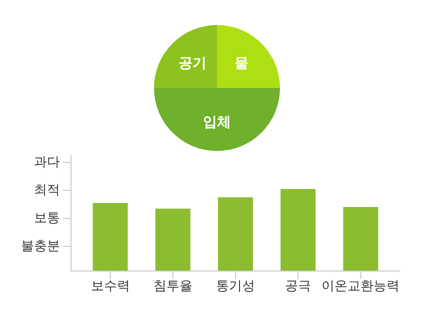 This screenshot has width=440, height=330. Describe the element at coordinates (47, 162) in the screenshot. I see `text: 과다` at that location.